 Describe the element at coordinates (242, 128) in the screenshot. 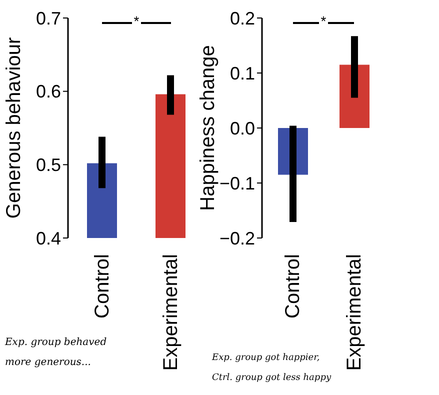

I see `y-tick-label: 0.0` at that location.